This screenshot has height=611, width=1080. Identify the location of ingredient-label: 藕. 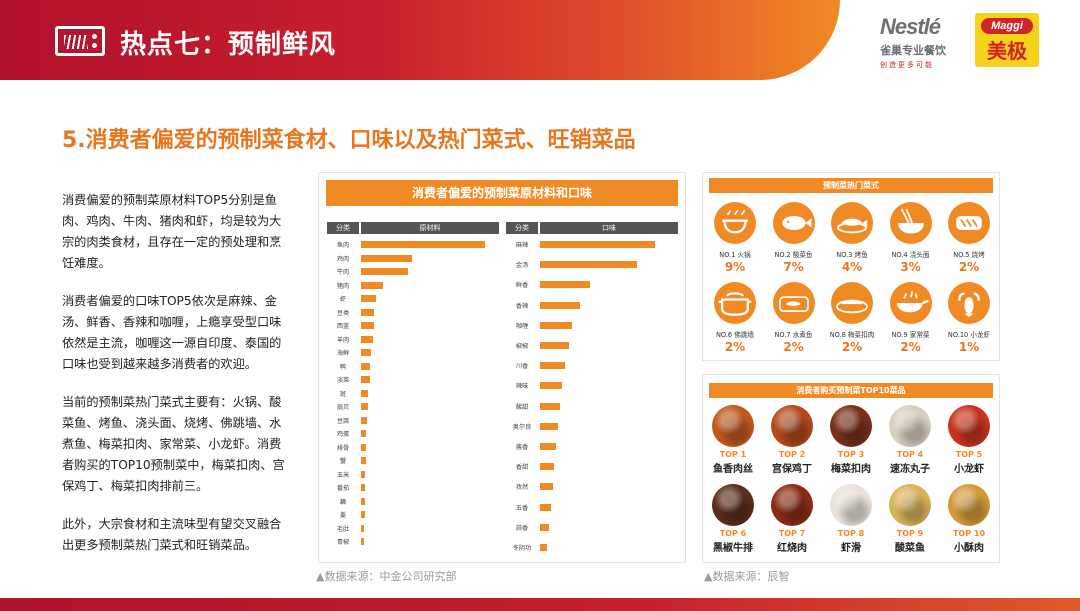
(343, 502).